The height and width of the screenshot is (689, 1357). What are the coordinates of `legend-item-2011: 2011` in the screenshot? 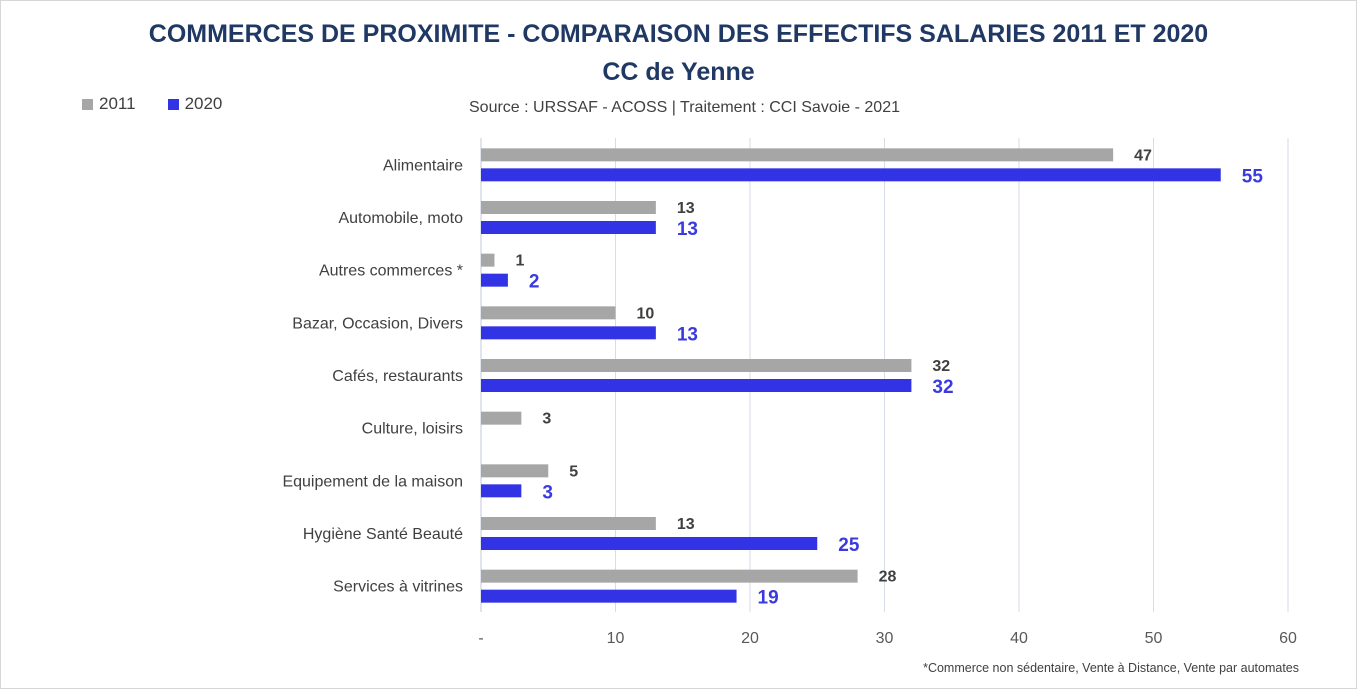 It's located at (109, 104).